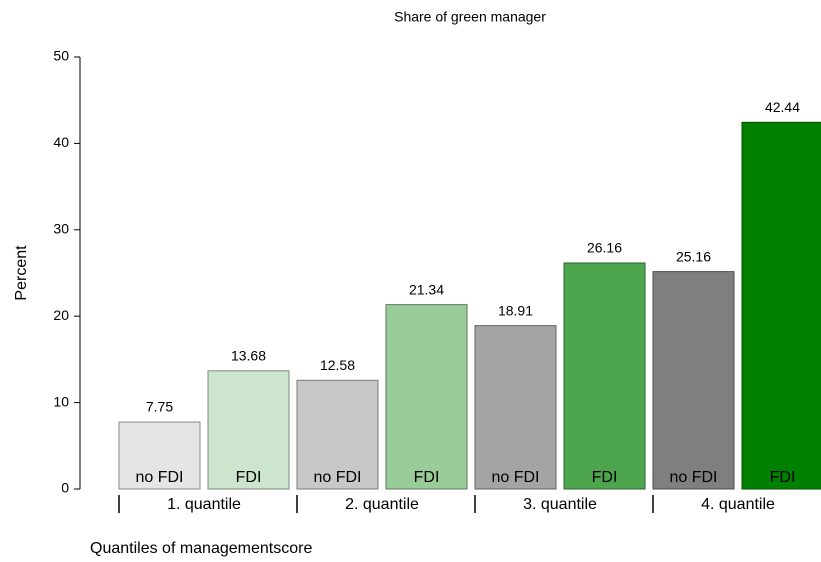  I want to click on value-label: 26.16, so click(604, 248).